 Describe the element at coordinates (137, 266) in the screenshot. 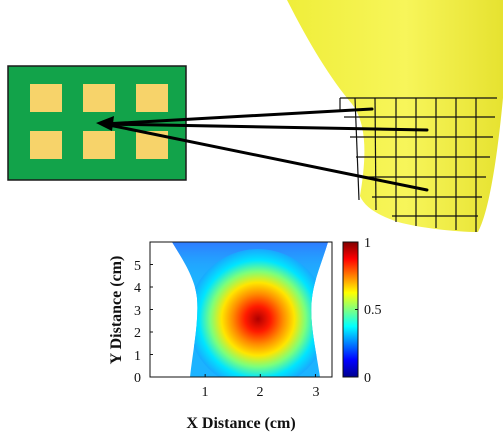

I see `y-tick-label: 5` at that location.